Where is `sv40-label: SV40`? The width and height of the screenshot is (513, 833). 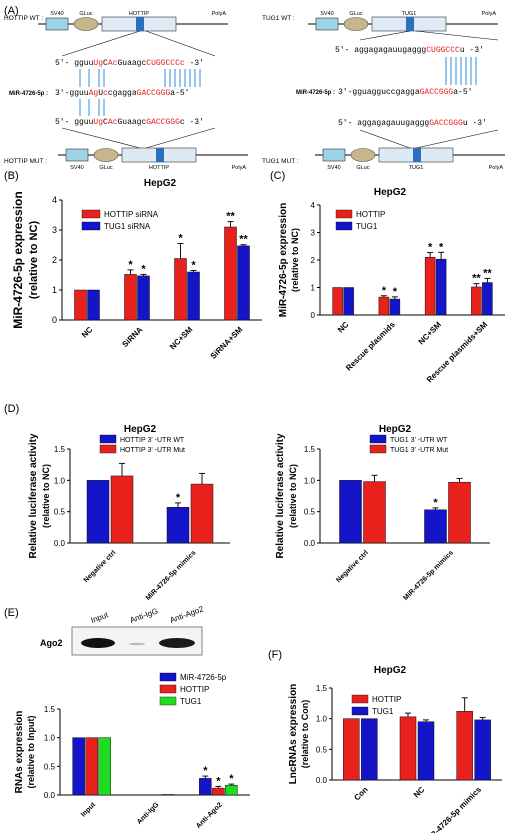 sv40-label: SV40 is located at coordinates (326, 14).